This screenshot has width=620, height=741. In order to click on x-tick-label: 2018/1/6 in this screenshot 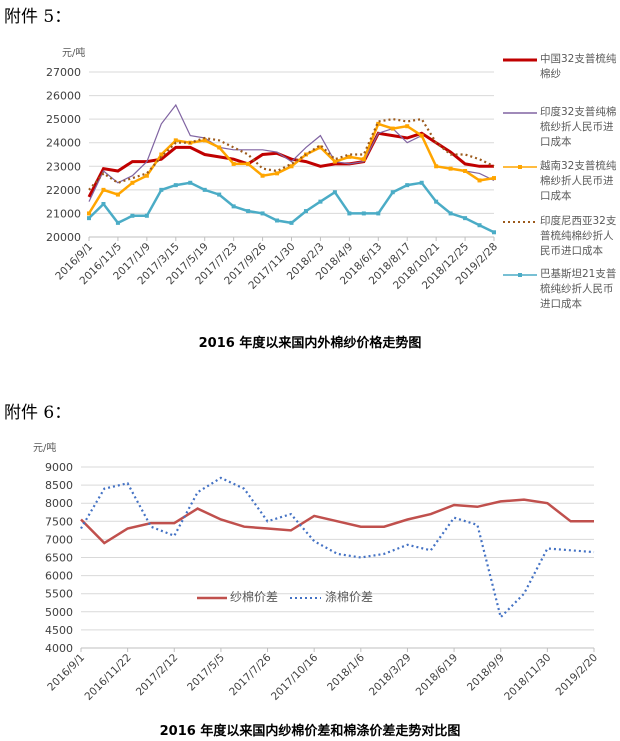, I will do `click(346, 672)`.